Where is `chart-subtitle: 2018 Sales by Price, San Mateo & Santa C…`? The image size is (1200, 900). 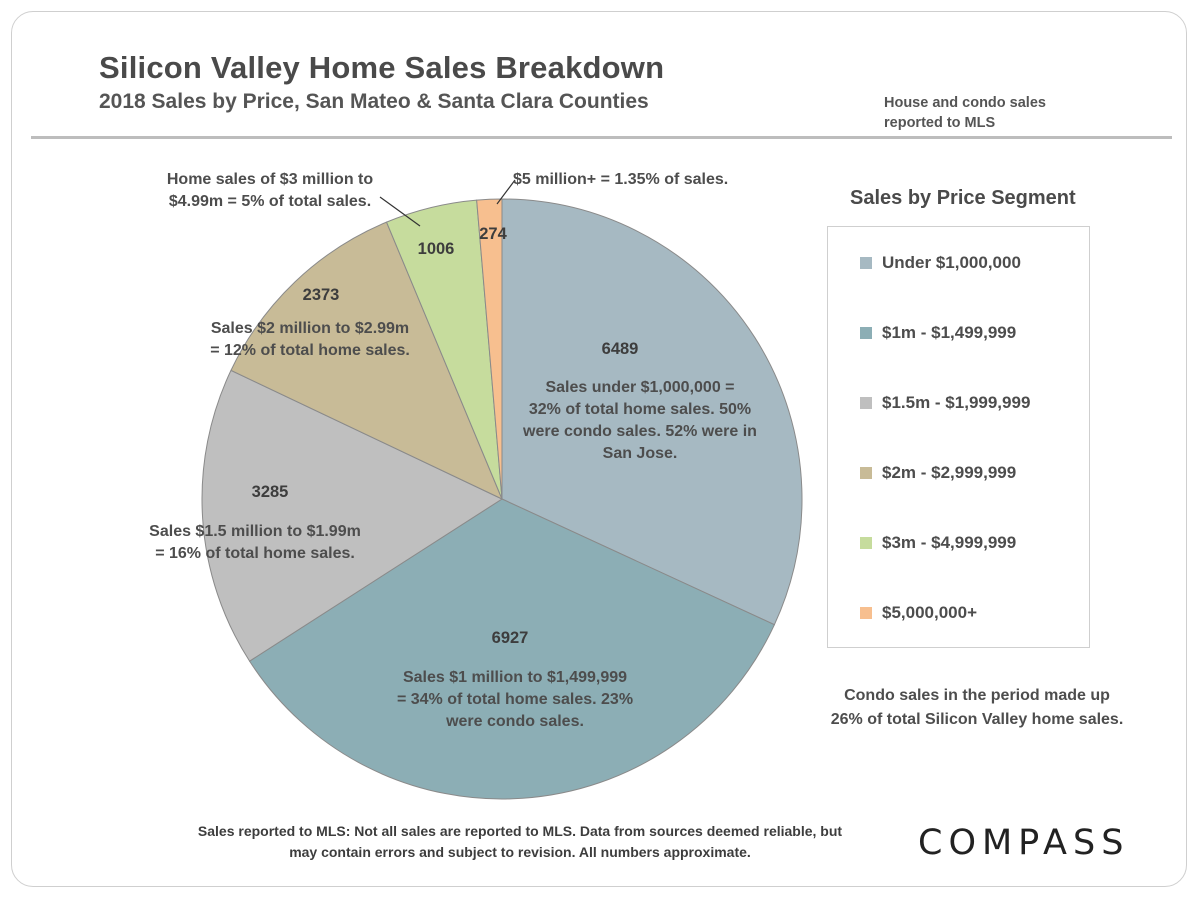
chart-subtitle: 2018 Sales by Price, San Mateo & Santa C… is located at coordinates (374, 101).